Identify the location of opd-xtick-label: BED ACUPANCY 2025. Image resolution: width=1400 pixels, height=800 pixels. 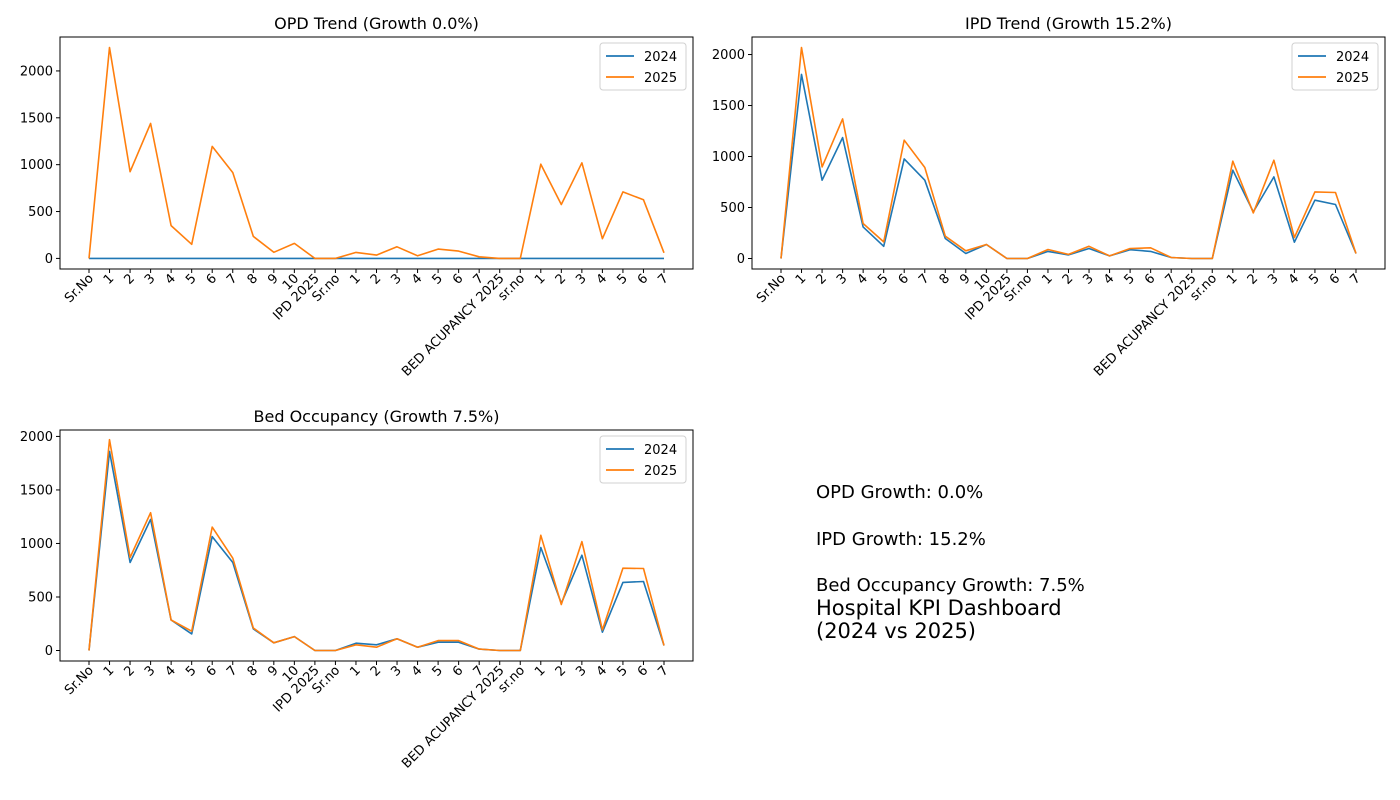
(453, 325).